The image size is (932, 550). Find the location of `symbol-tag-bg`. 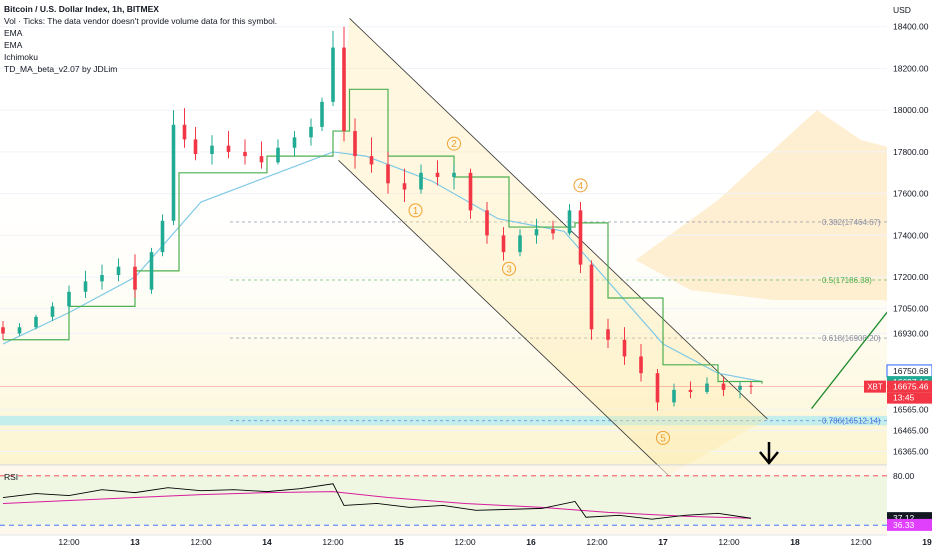

symbol-tag-bg is located at coordinates (875, 386).